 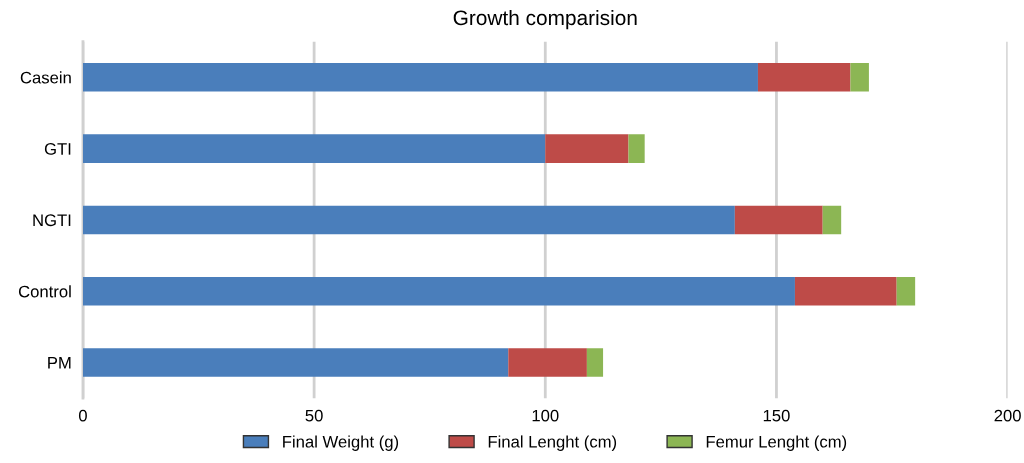 What do you see at coordinates (776, 415) in the screenshot?
I see `x-tick-label: 150` at bounding box center [776, 415].